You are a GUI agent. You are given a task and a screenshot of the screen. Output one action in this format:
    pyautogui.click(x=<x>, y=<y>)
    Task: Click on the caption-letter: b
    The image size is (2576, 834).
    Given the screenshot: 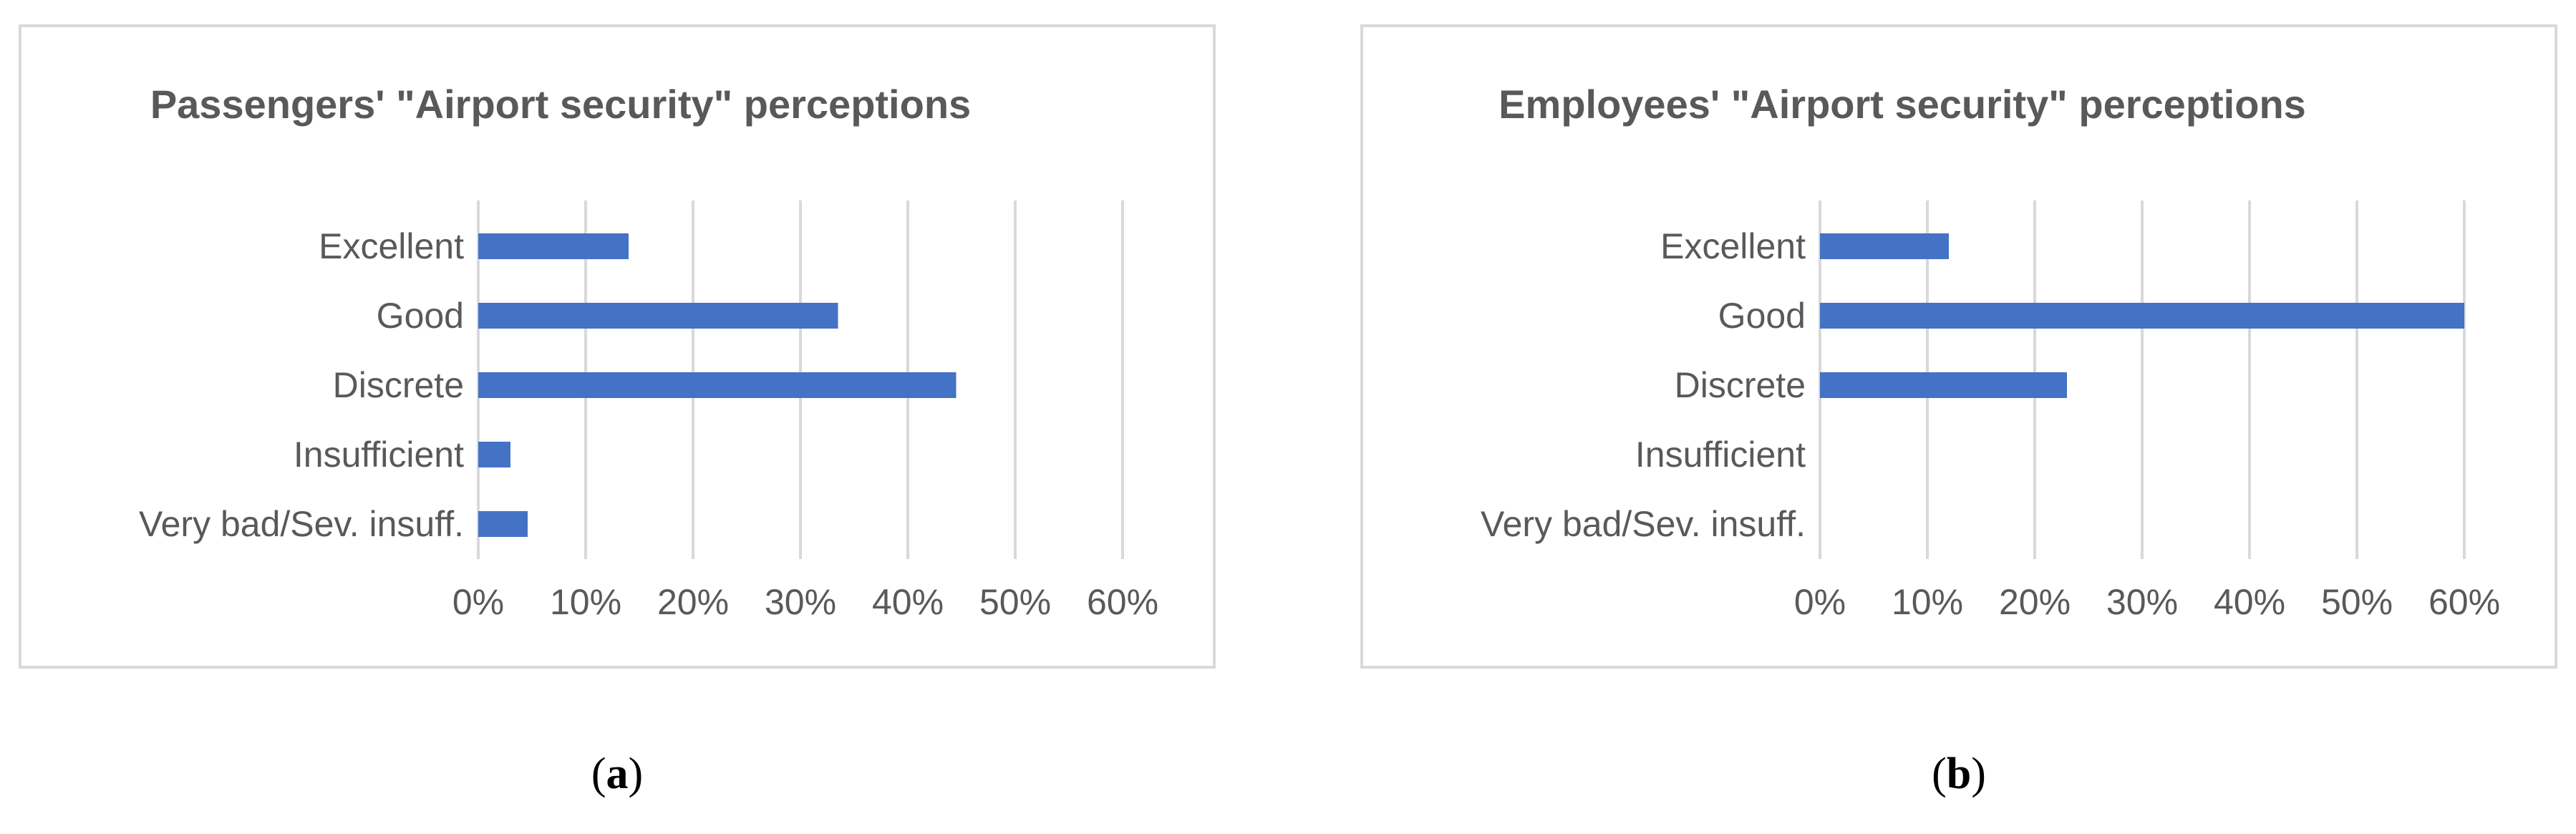 What is the action you would take?
    pyautogui.click(x=1959, y=774)
    